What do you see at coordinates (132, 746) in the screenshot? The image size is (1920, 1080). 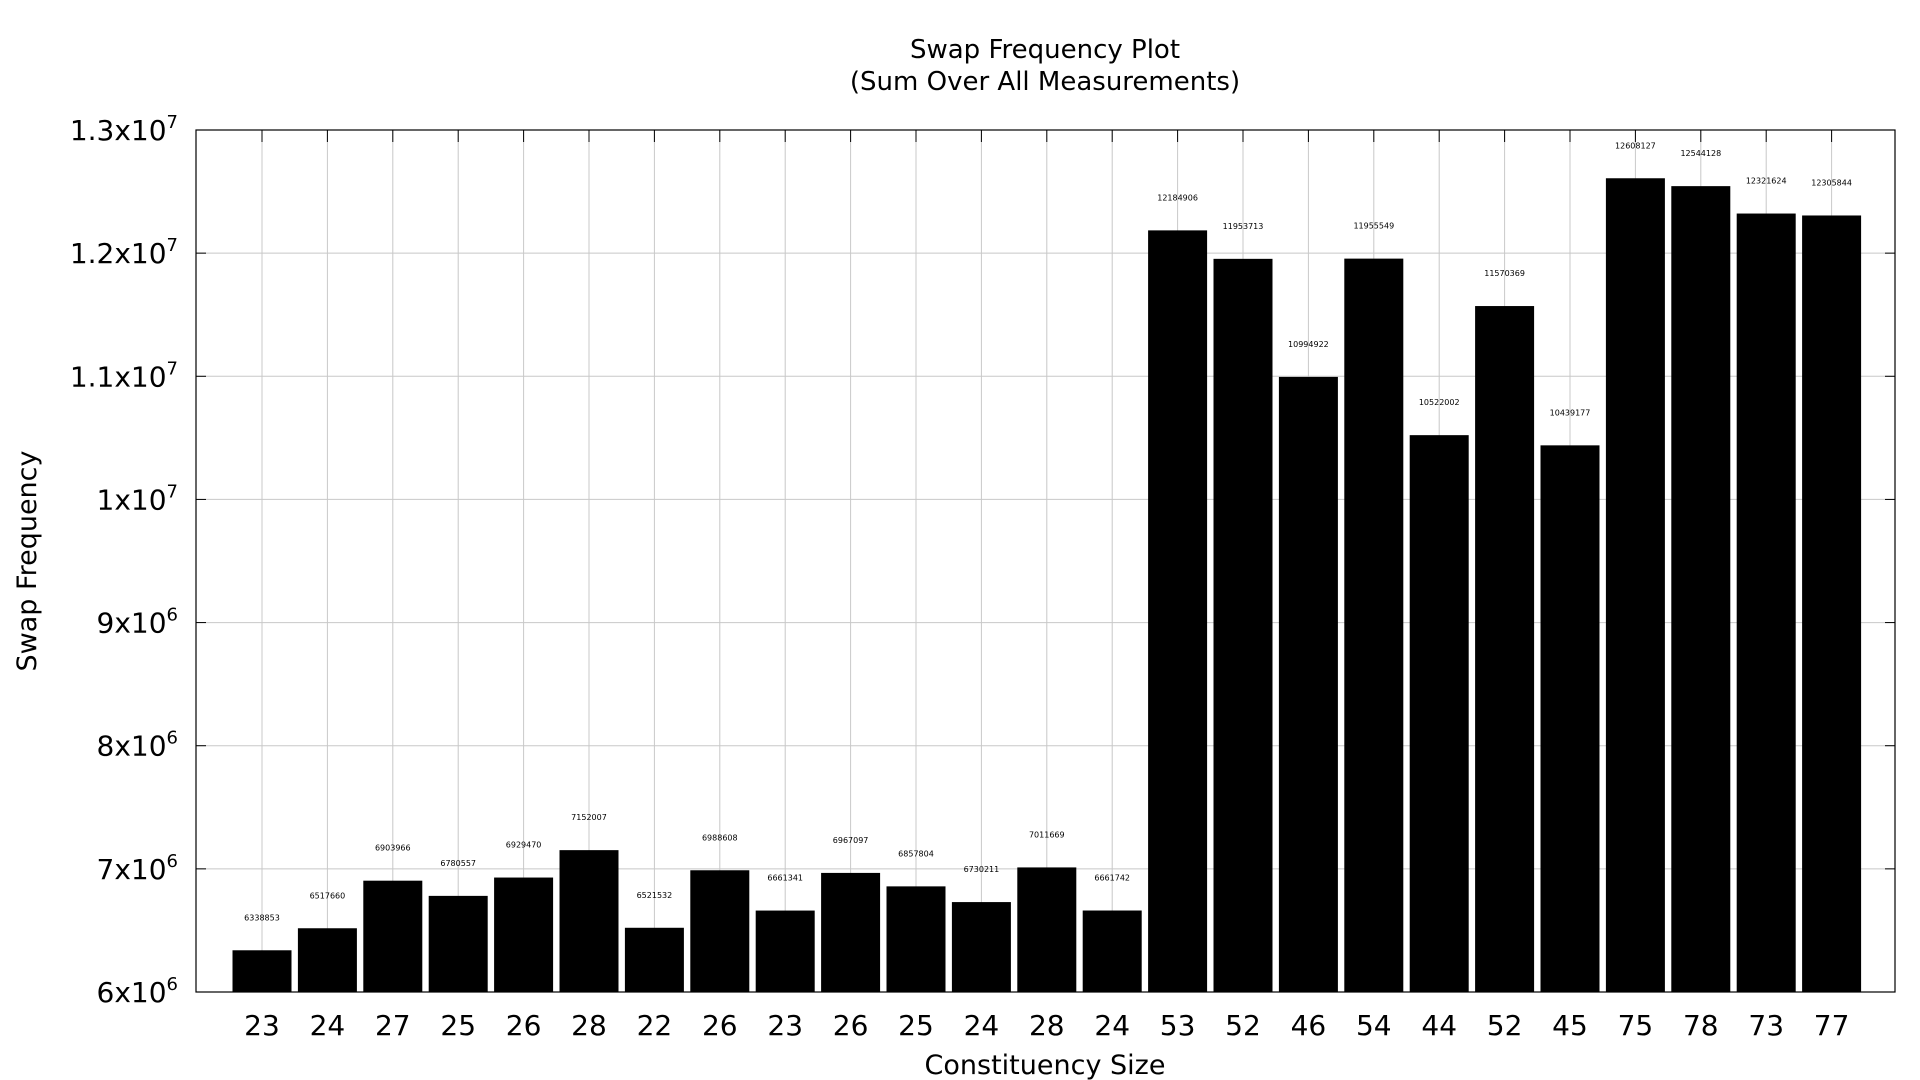 I see `y-tick-mantissa: 8x10` at bounding box center [132, 746].